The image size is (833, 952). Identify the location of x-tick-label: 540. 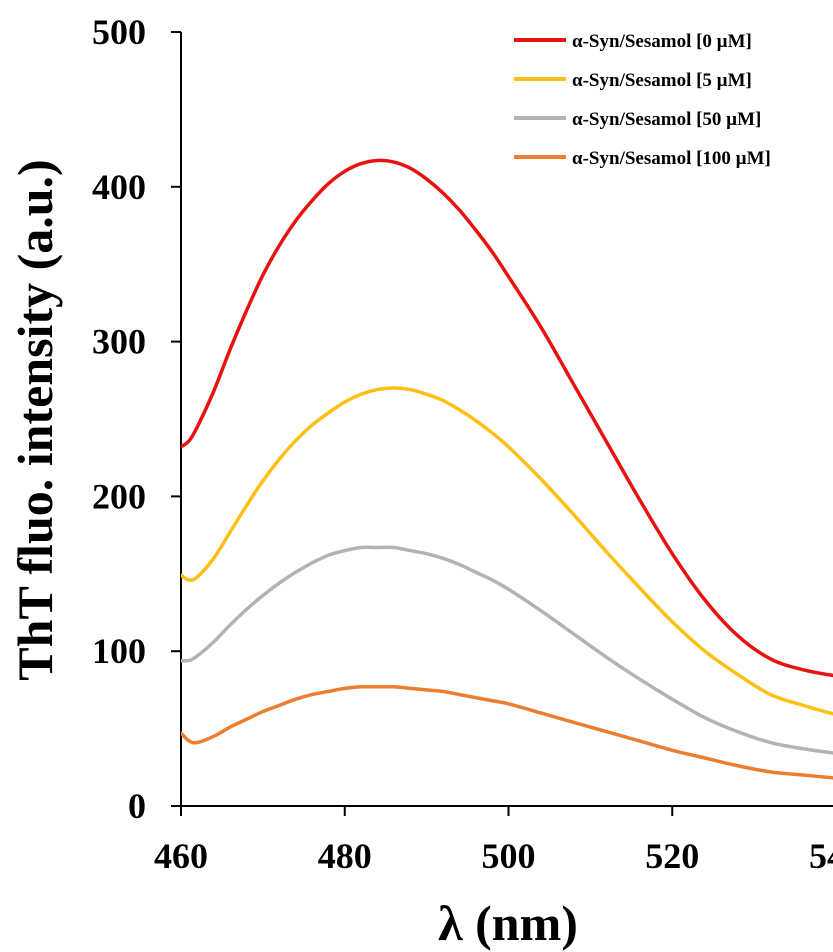
(821, 856).